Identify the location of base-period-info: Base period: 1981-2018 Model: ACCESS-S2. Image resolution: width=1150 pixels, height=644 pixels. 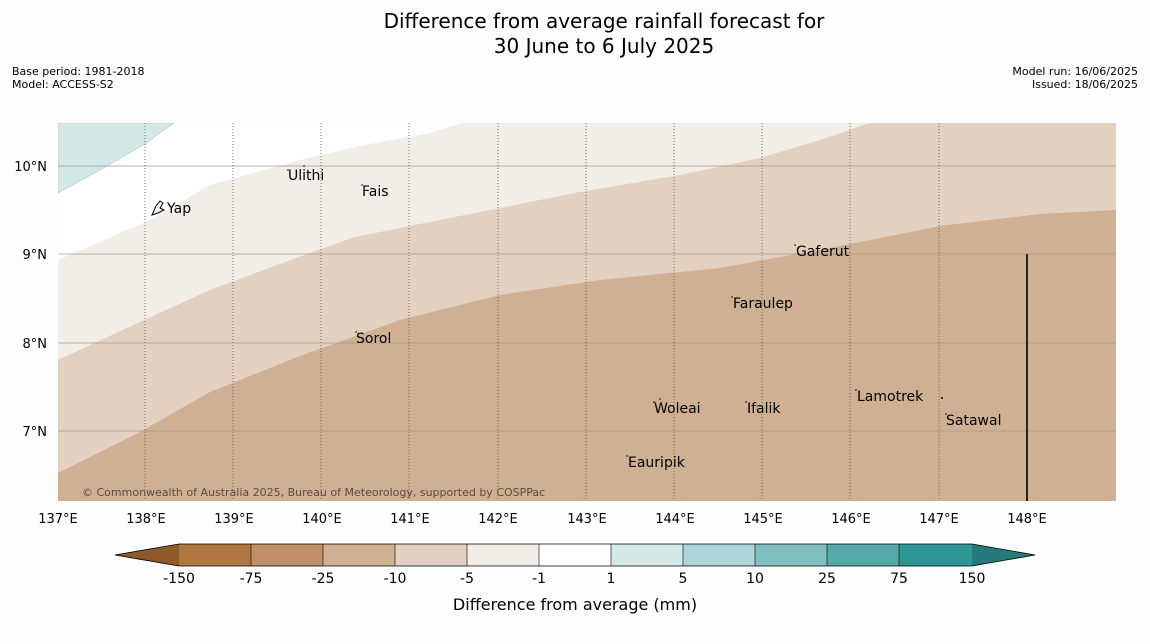
(78, 78).